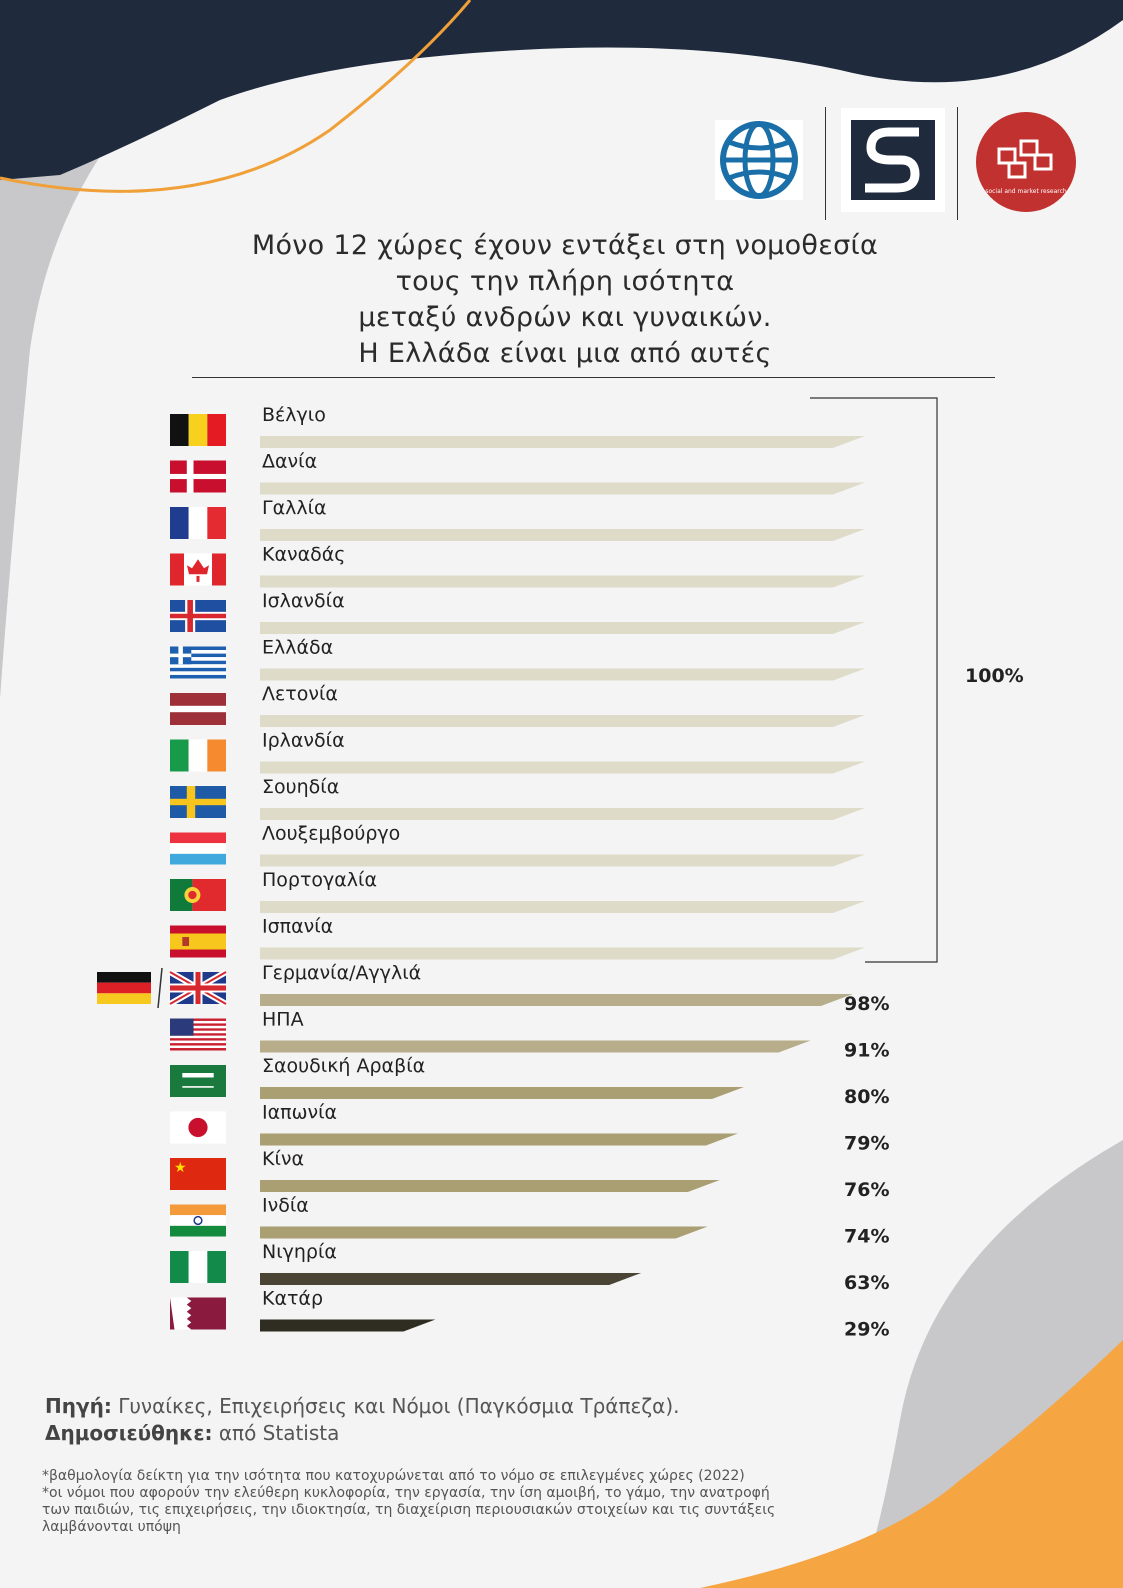 The height and width of the screenshot is (1588, 1123). I want to click on flag-china-icon: ★, so click(198, 1174).